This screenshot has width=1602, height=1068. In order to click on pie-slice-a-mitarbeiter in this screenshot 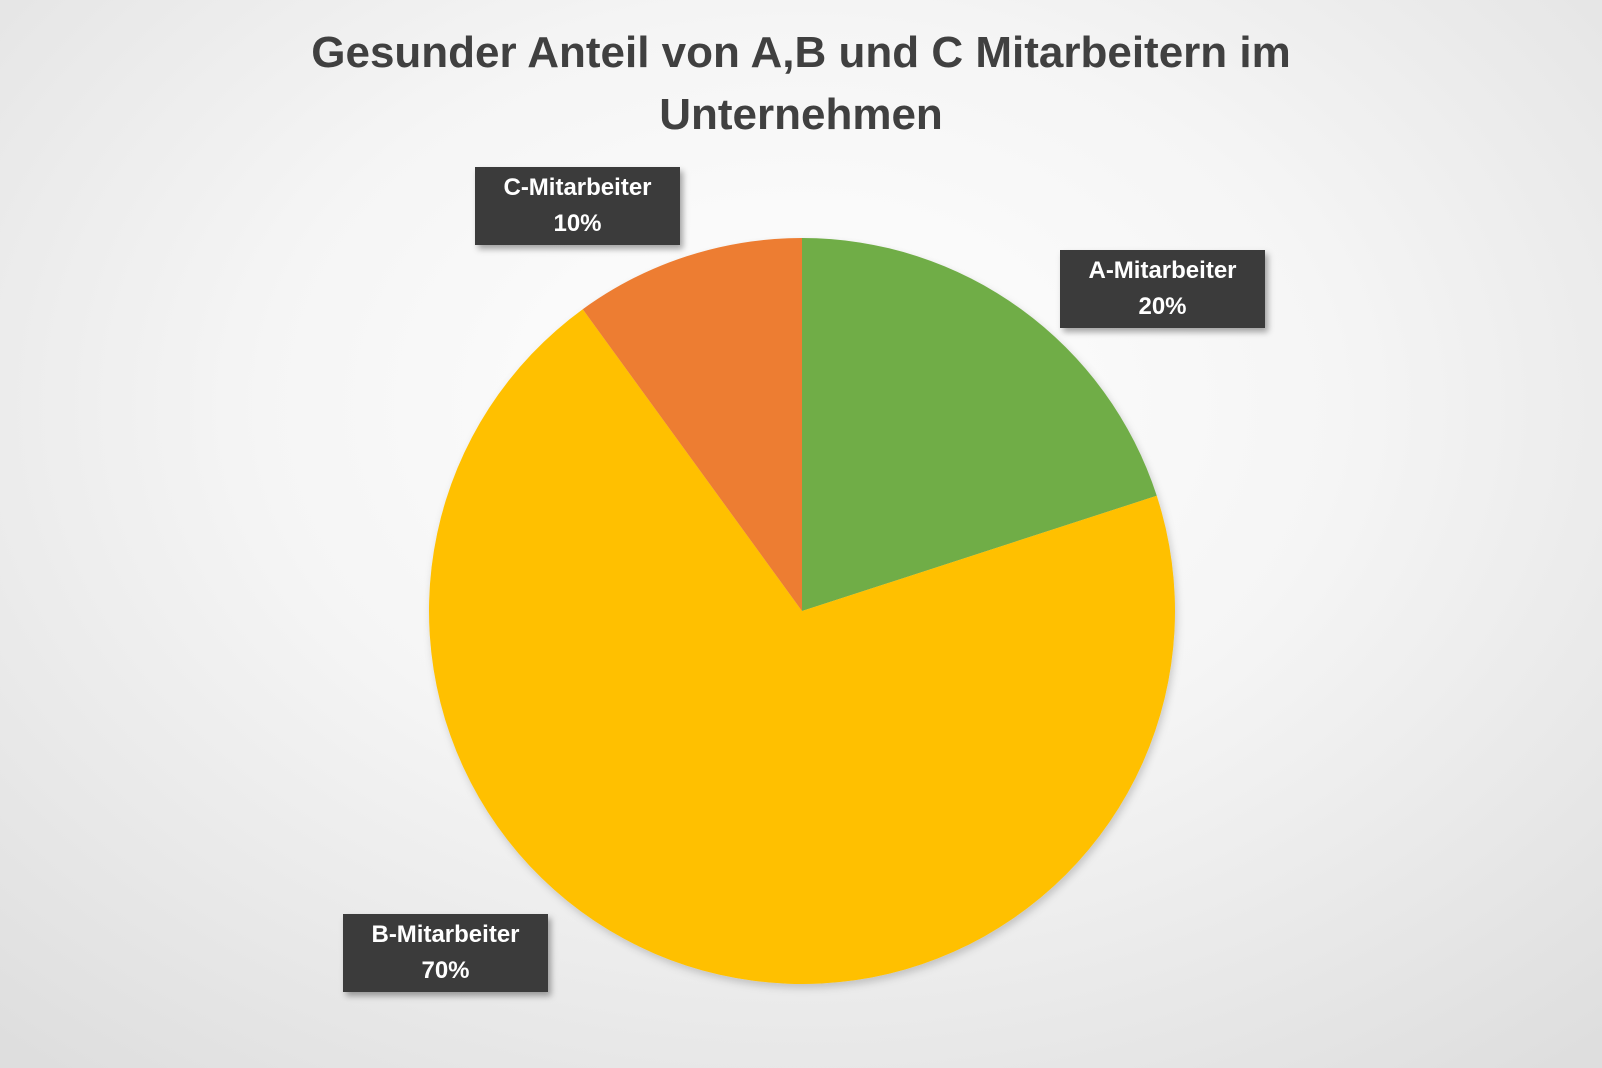, I will do `click(979, 424)`.